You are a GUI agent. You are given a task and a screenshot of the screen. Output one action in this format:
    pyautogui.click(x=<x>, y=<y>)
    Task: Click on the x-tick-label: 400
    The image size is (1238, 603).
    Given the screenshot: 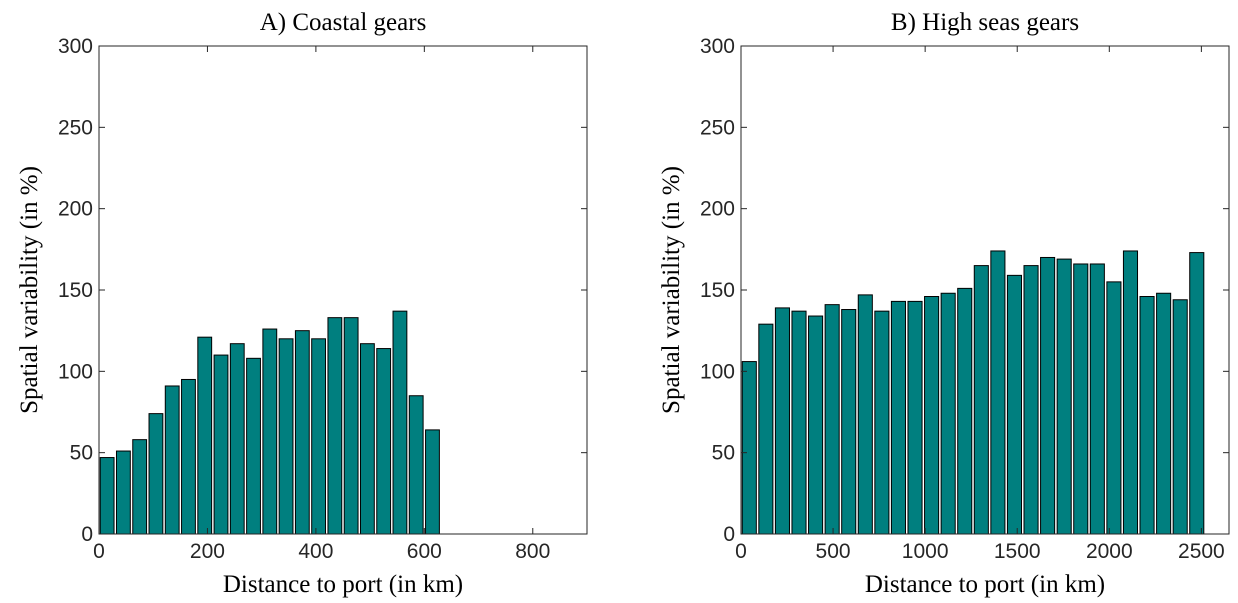 What is the action you would take?
    pyautogui.click(x=315, y=551)
    